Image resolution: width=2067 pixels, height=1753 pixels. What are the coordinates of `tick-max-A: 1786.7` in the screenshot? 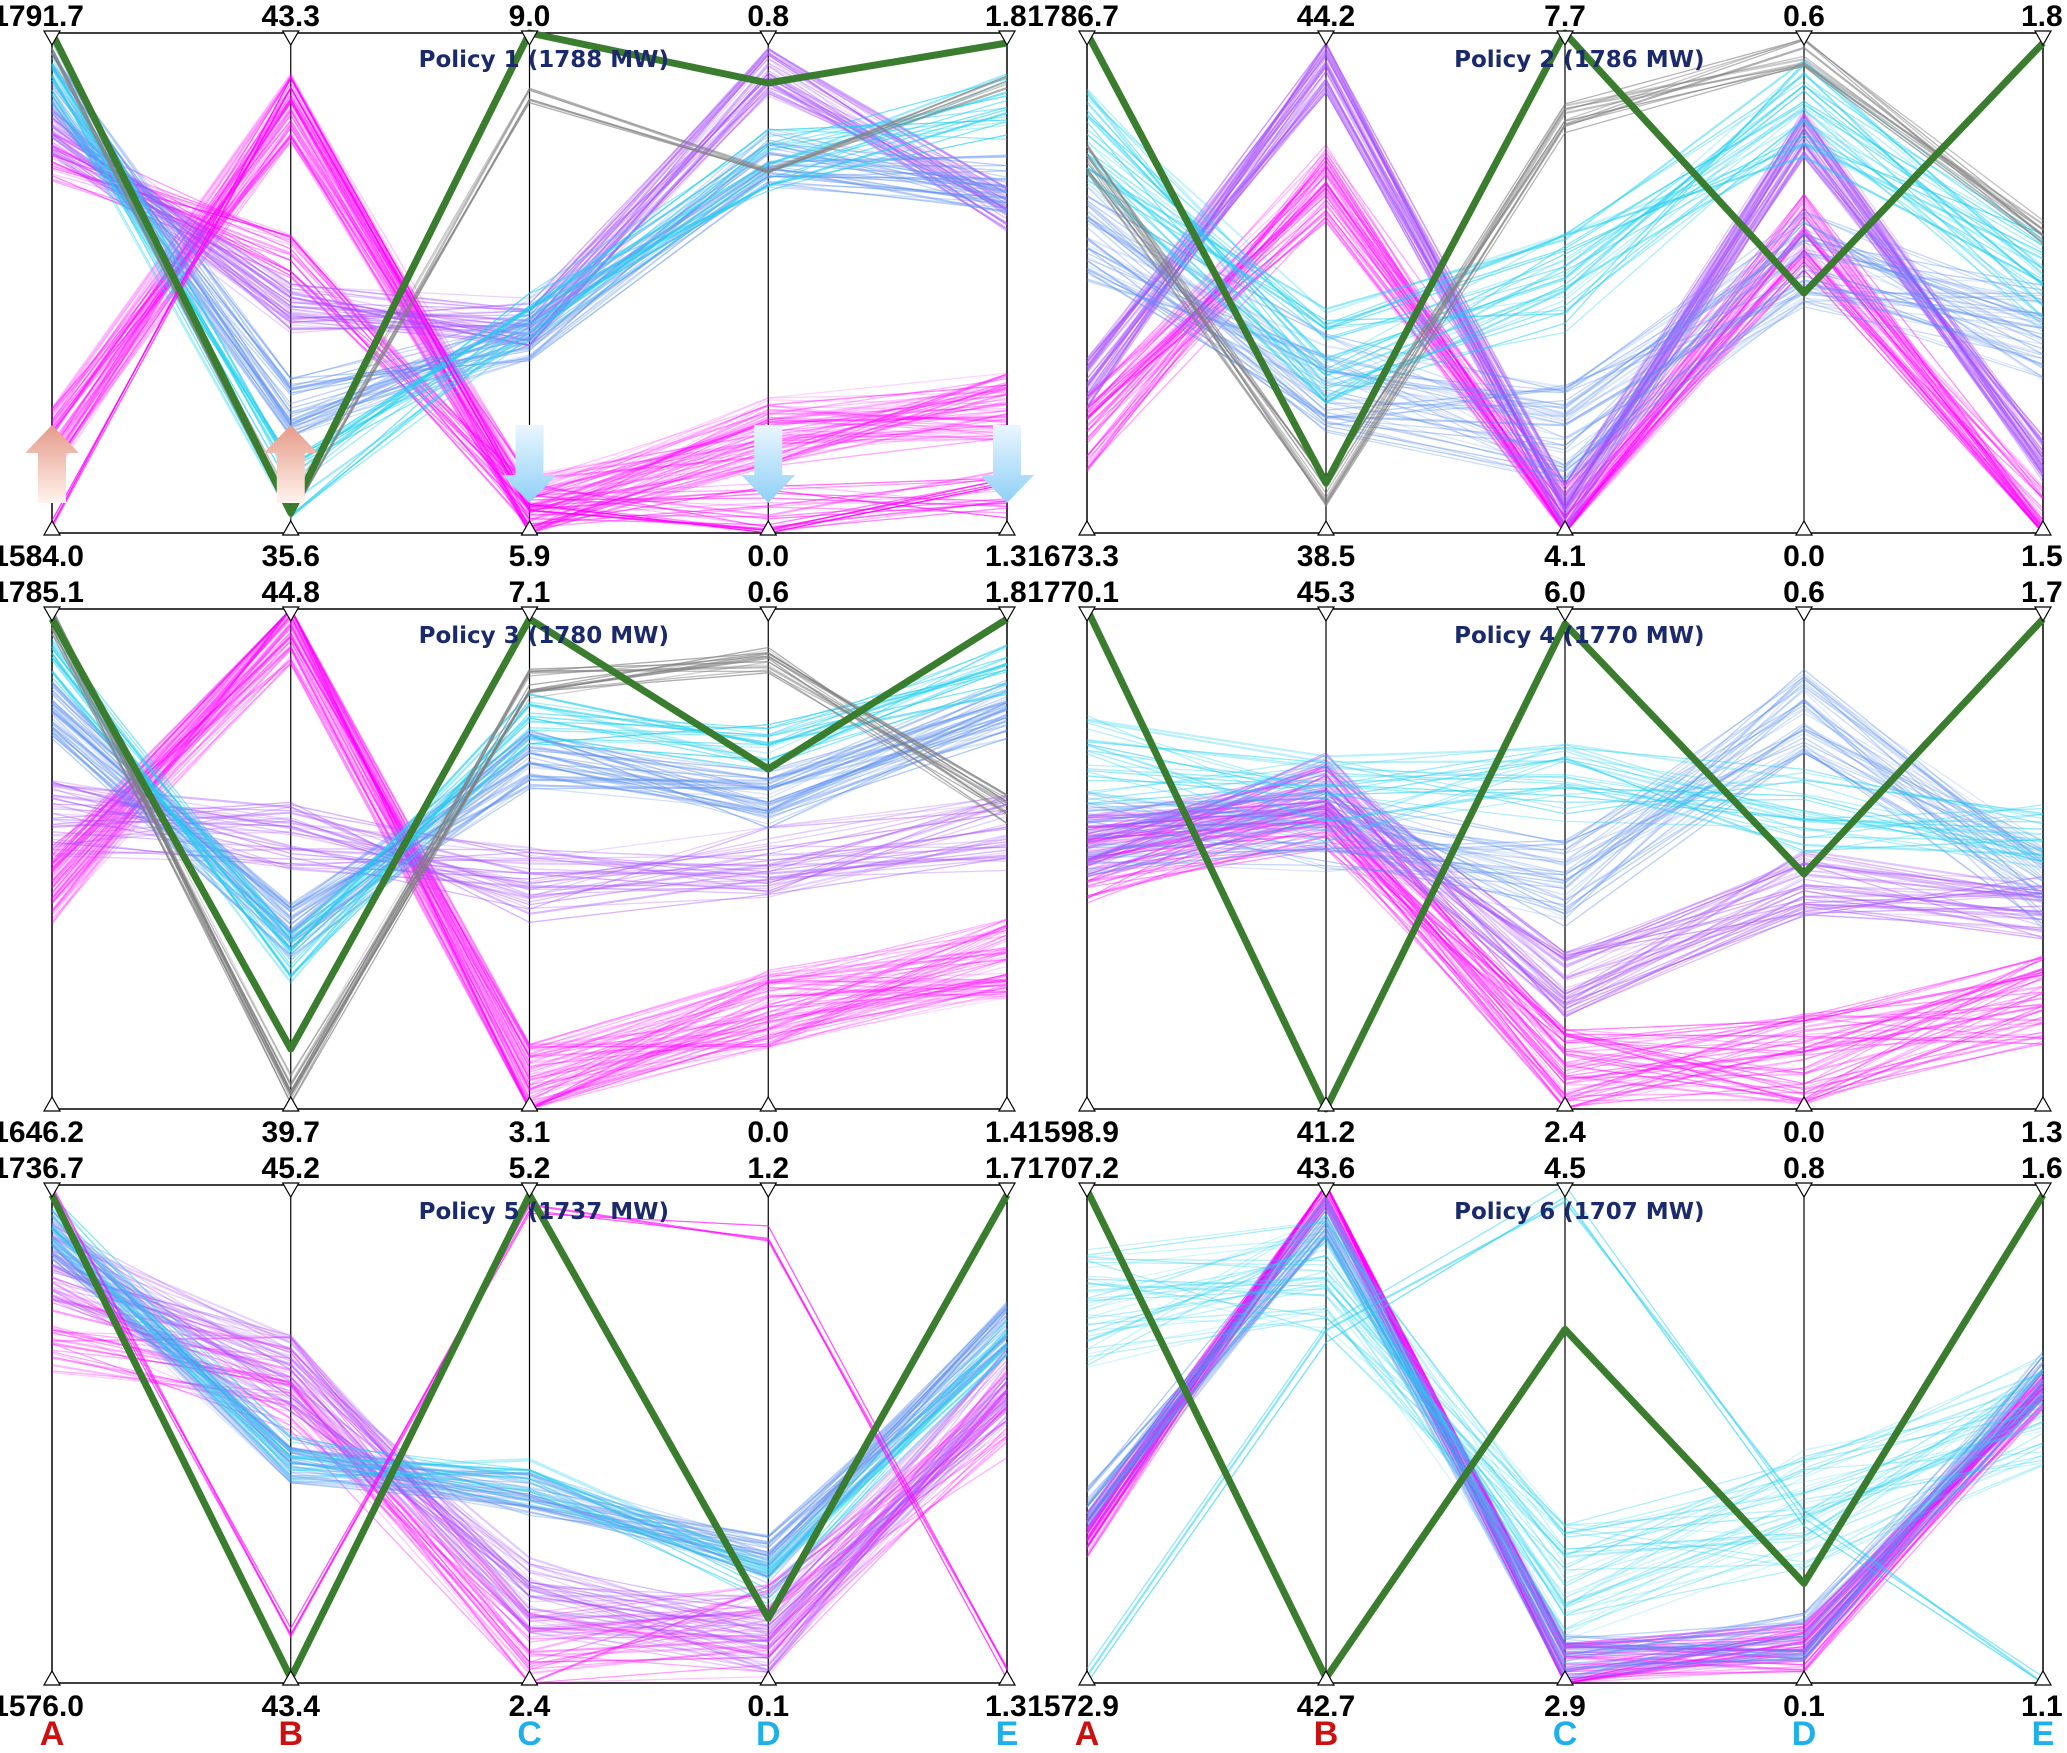 It's located at (1073, 16).